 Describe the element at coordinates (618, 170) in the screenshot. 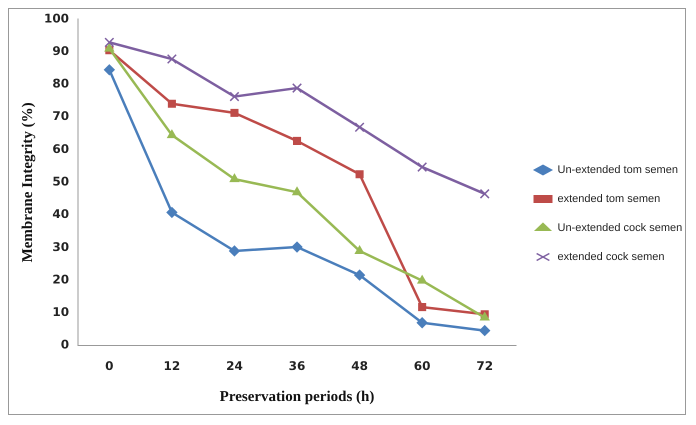

I see `legend-label: Un-extended tom semen` at that location.